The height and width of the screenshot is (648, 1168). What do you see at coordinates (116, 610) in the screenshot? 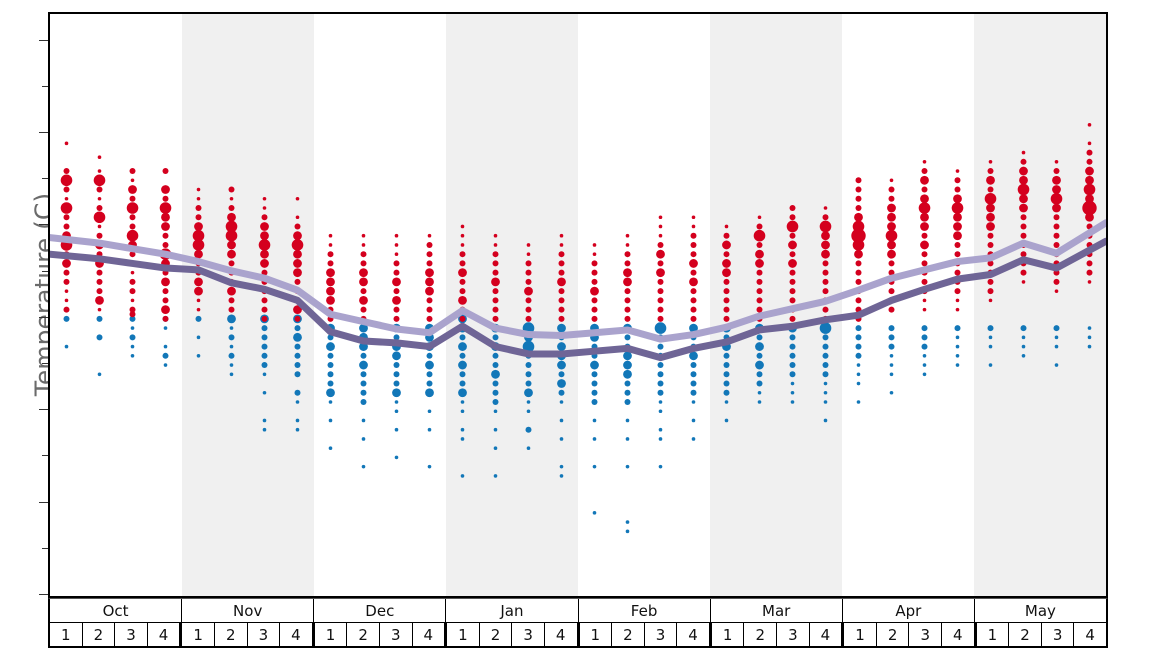
I see `month-cell-oct: Oct` at bounding box center [116, 610].